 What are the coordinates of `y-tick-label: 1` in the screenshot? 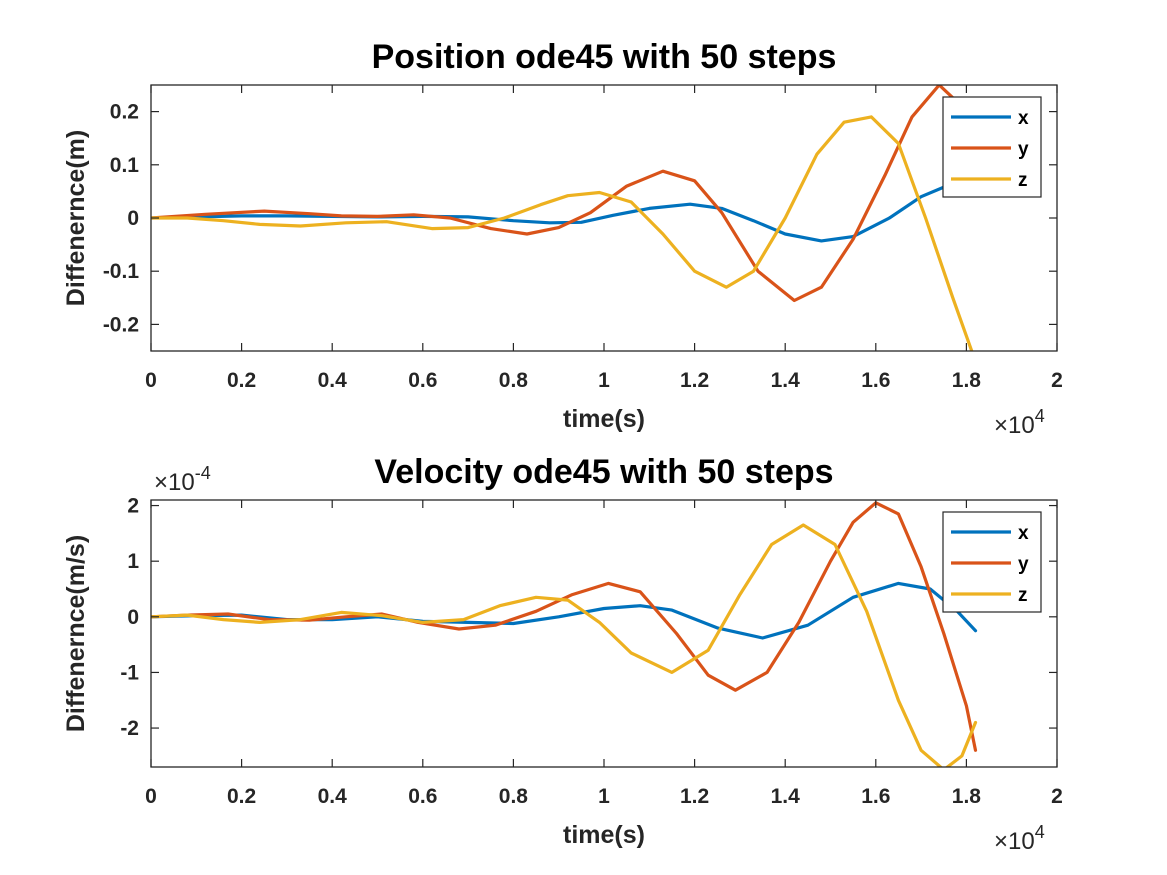 It's located at (133, 561).